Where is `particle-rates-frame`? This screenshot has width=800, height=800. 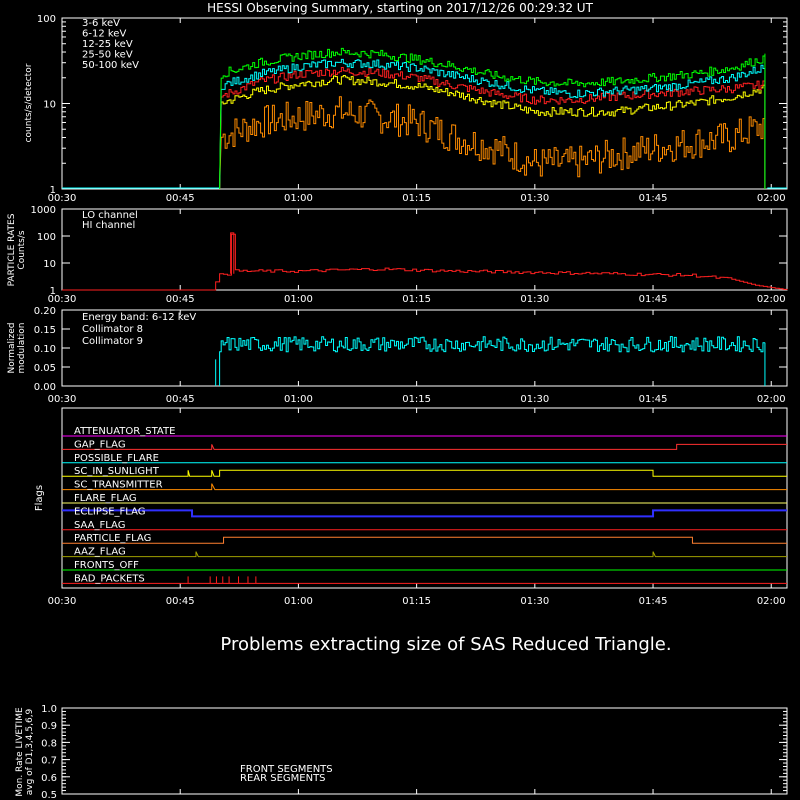
particle-rates-frame is located at coordinates (424, 249).